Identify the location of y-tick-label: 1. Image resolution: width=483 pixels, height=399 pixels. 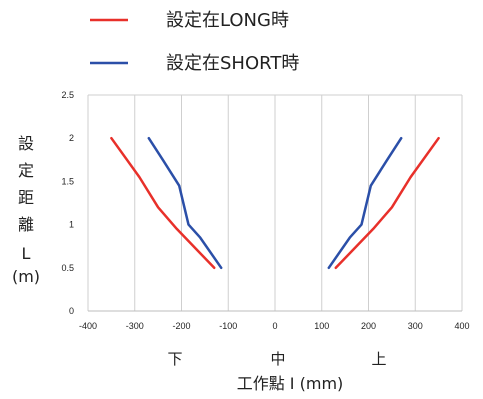
(71, 225).